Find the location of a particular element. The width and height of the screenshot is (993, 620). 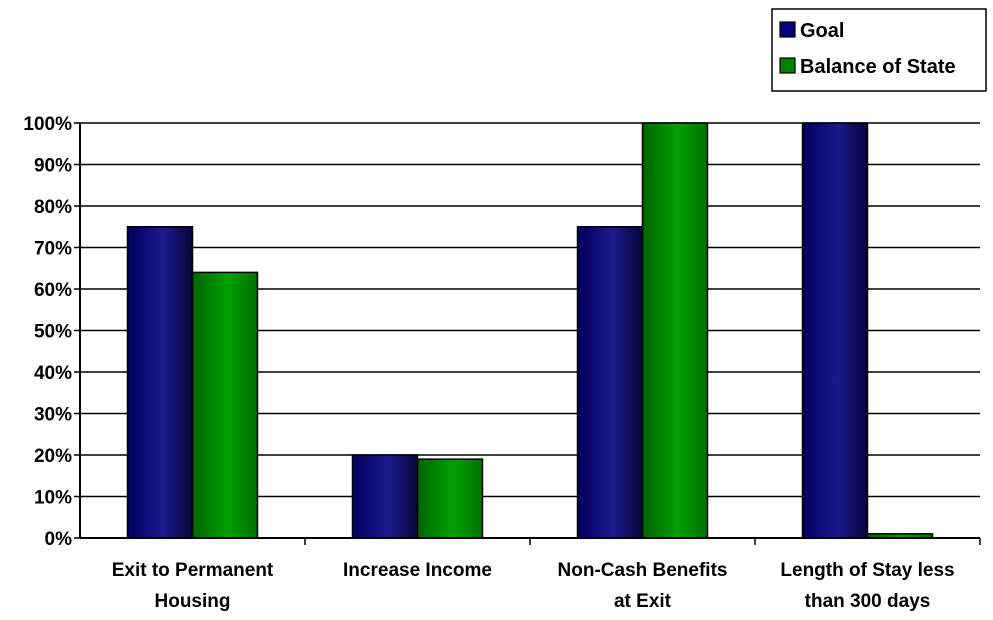

y-tick-label: 50% is located at coordinates (53, 332).